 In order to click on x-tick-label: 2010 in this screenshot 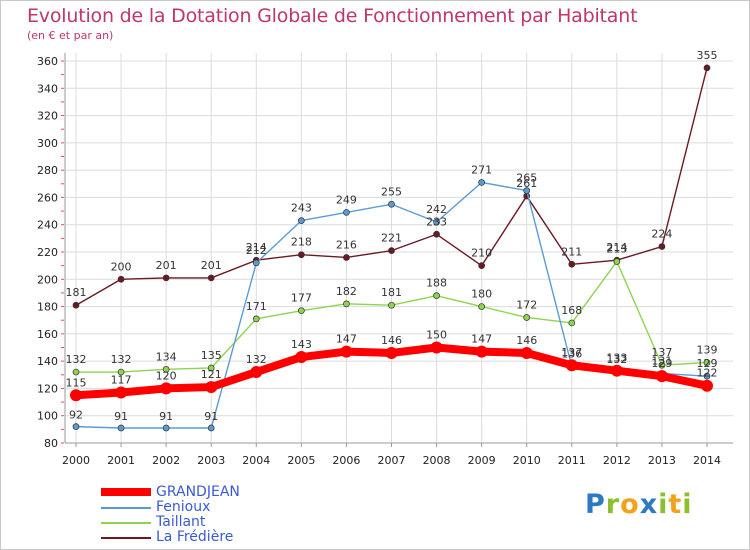, I will do `click(527, 460)`.